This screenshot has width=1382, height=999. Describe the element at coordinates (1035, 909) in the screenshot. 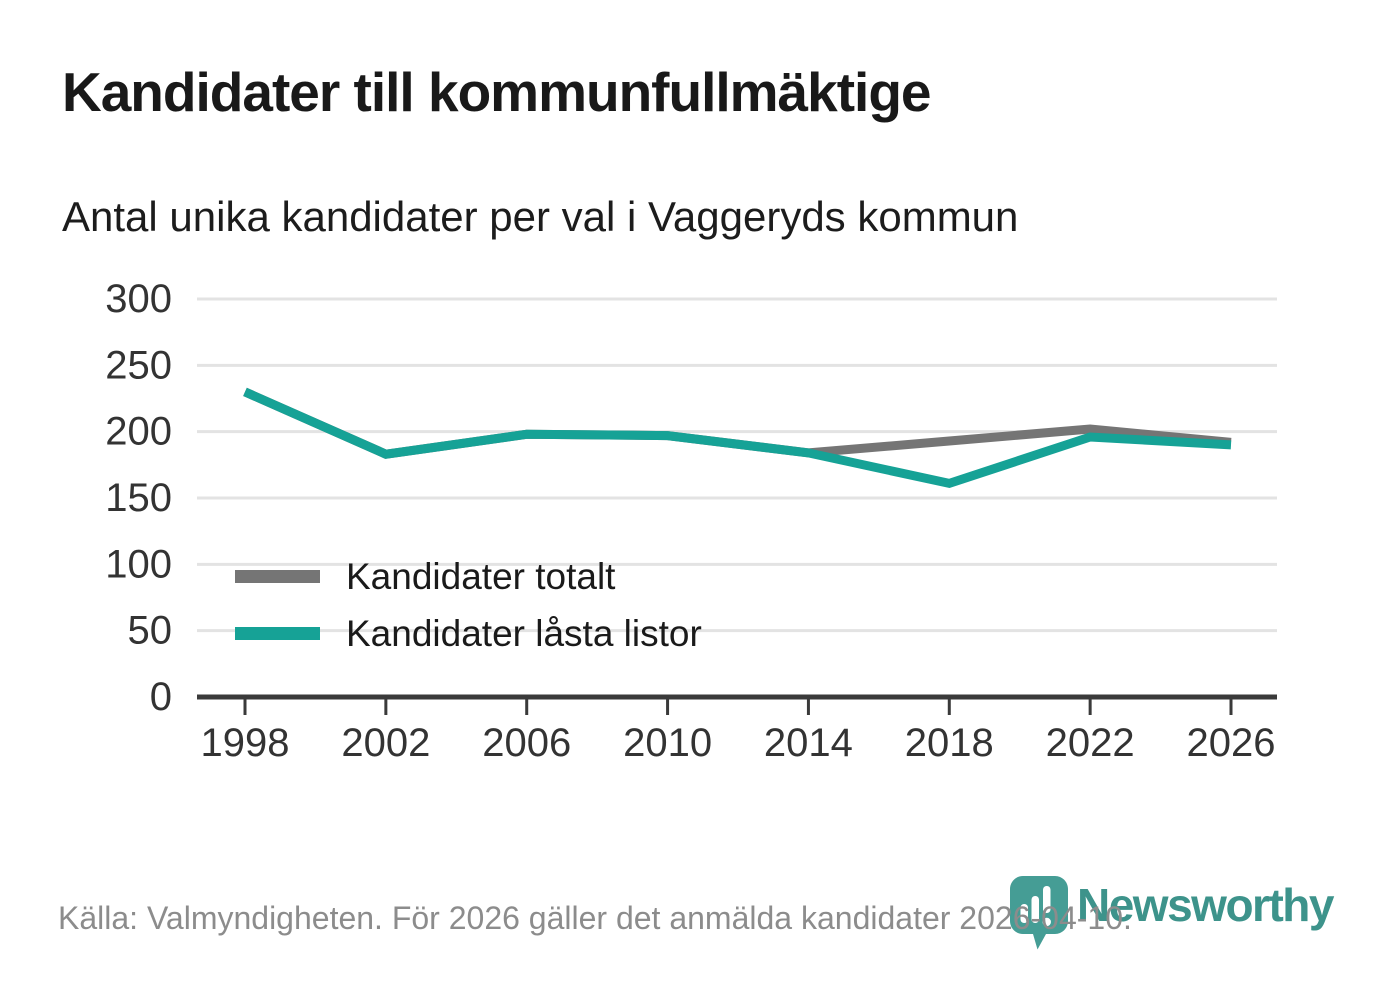

I see `bar-medium` at that location.